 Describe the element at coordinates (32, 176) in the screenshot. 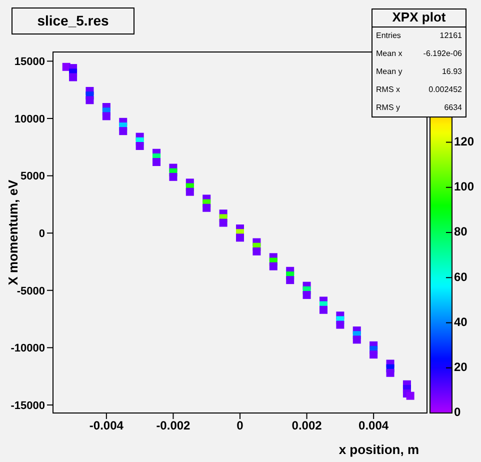

I see `y-tick-label: 5000` at that location.